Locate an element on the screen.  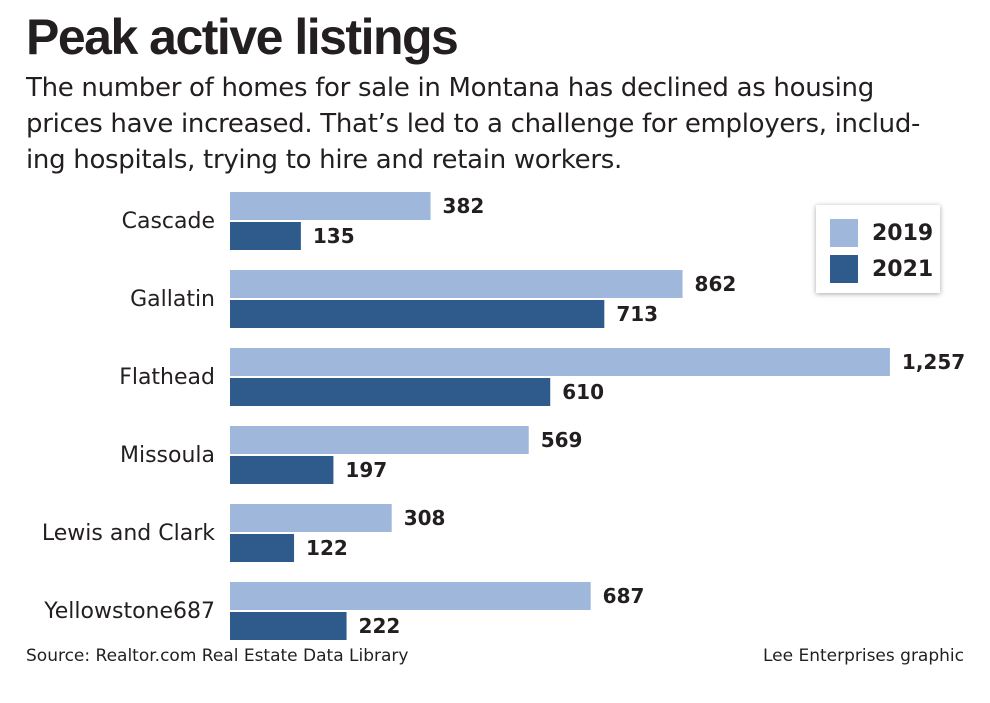
category-label: Missoula is located at coordinates (167, 455).